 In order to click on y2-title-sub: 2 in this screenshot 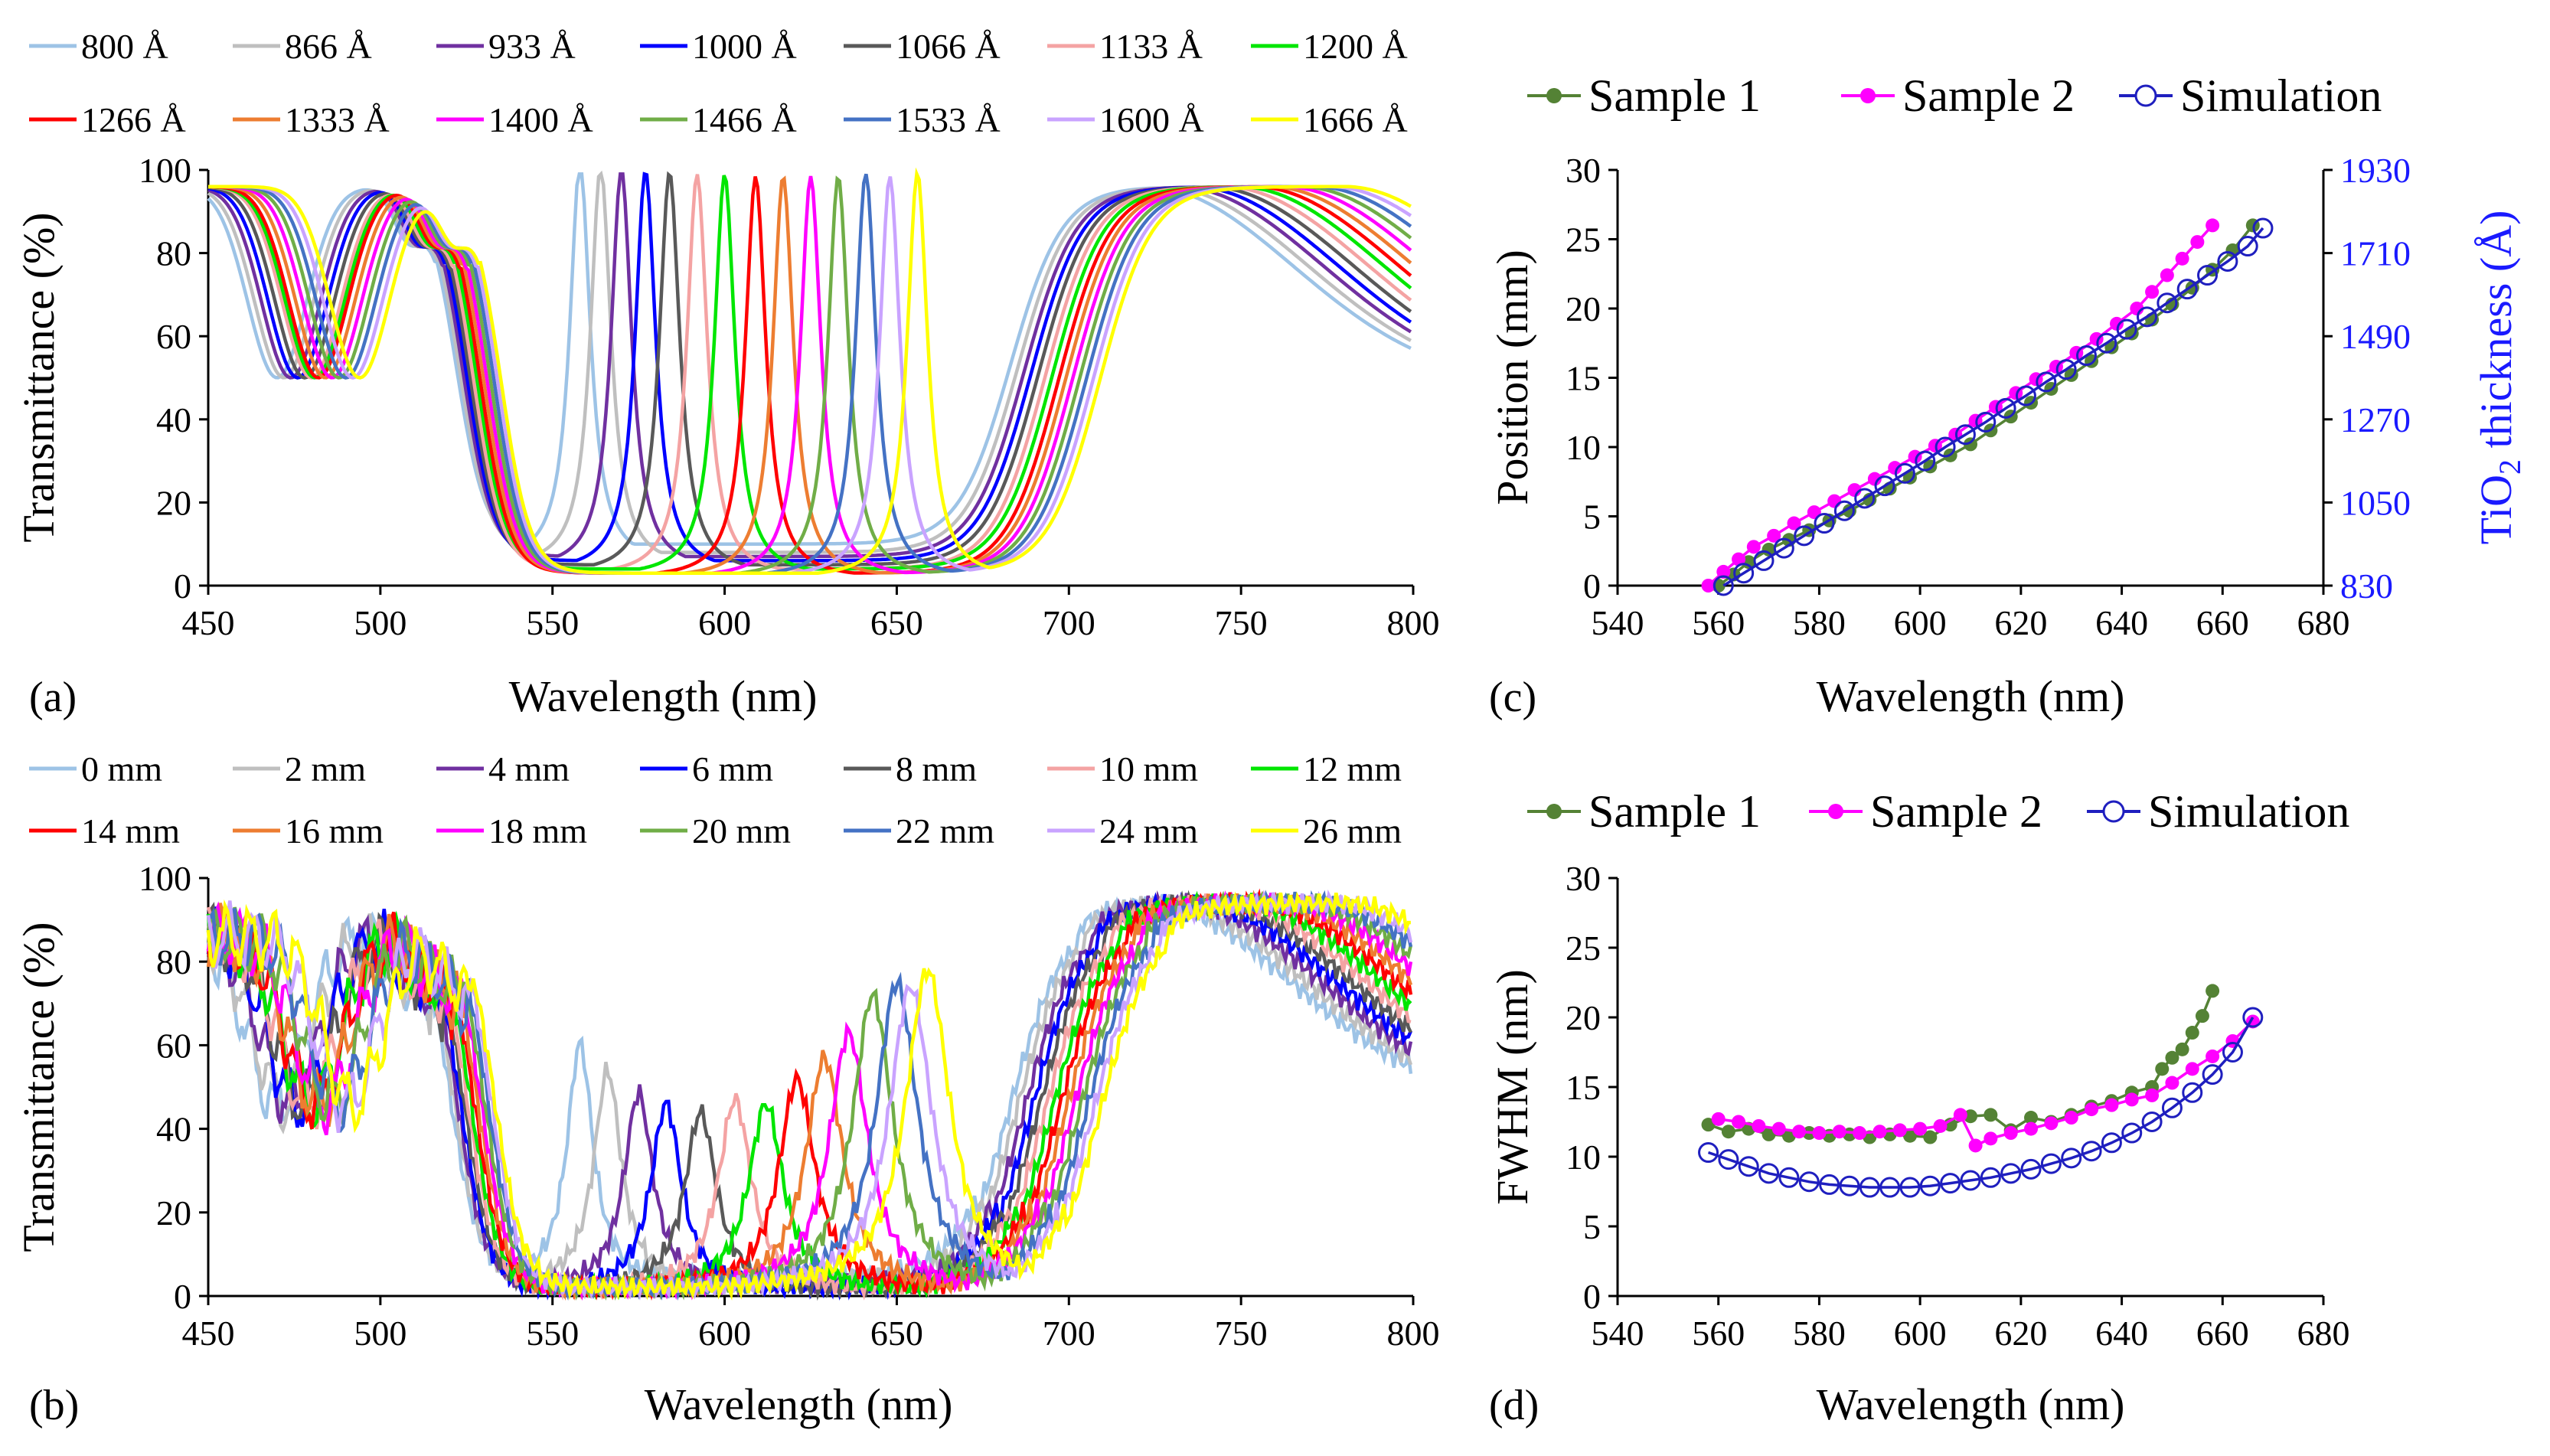, I will do `click(2510, 467)`.